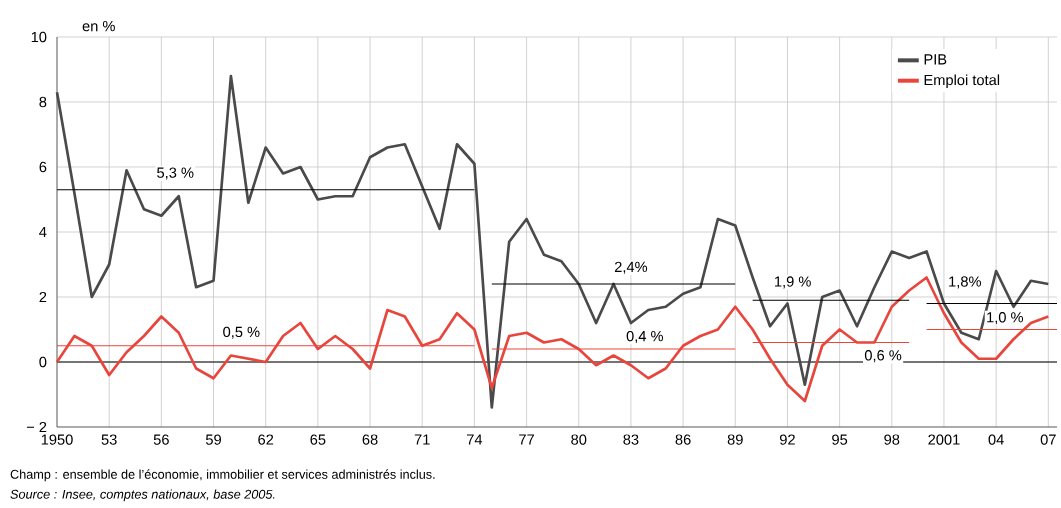 This screenshot has width=1061, height=508. What do you see at coordinates (161, 439) in the screenshot?
I see `x-tick-label: 56` at bounding box center [161, 439].